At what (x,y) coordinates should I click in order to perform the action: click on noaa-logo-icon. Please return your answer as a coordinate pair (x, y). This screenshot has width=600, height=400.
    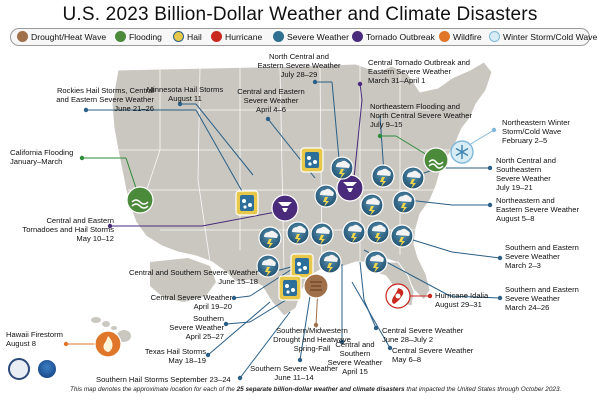
    Looking at the image, I should click on (47, 369).